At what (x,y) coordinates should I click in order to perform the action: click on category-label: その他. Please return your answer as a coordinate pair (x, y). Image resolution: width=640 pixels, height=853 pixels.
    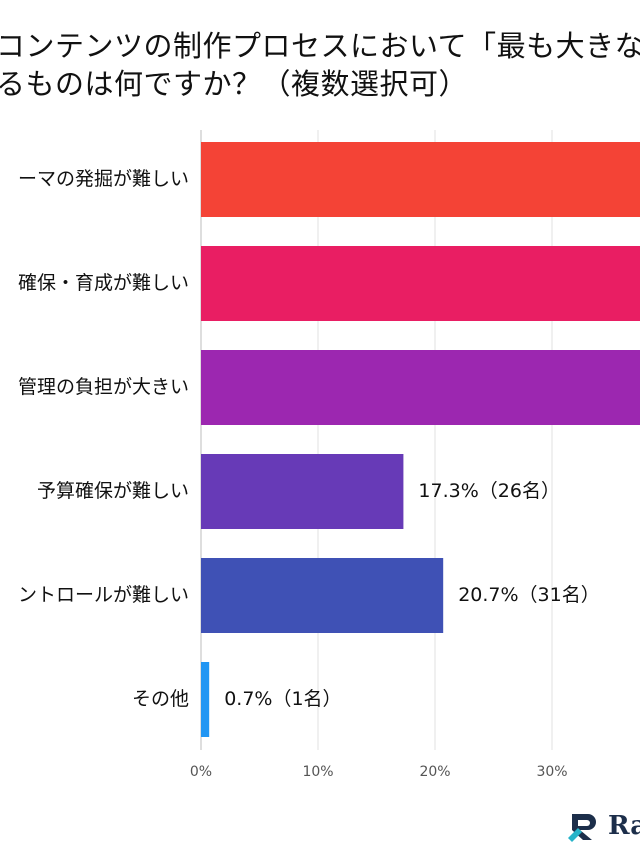
    Looking at the image, I should click on (160, 699).